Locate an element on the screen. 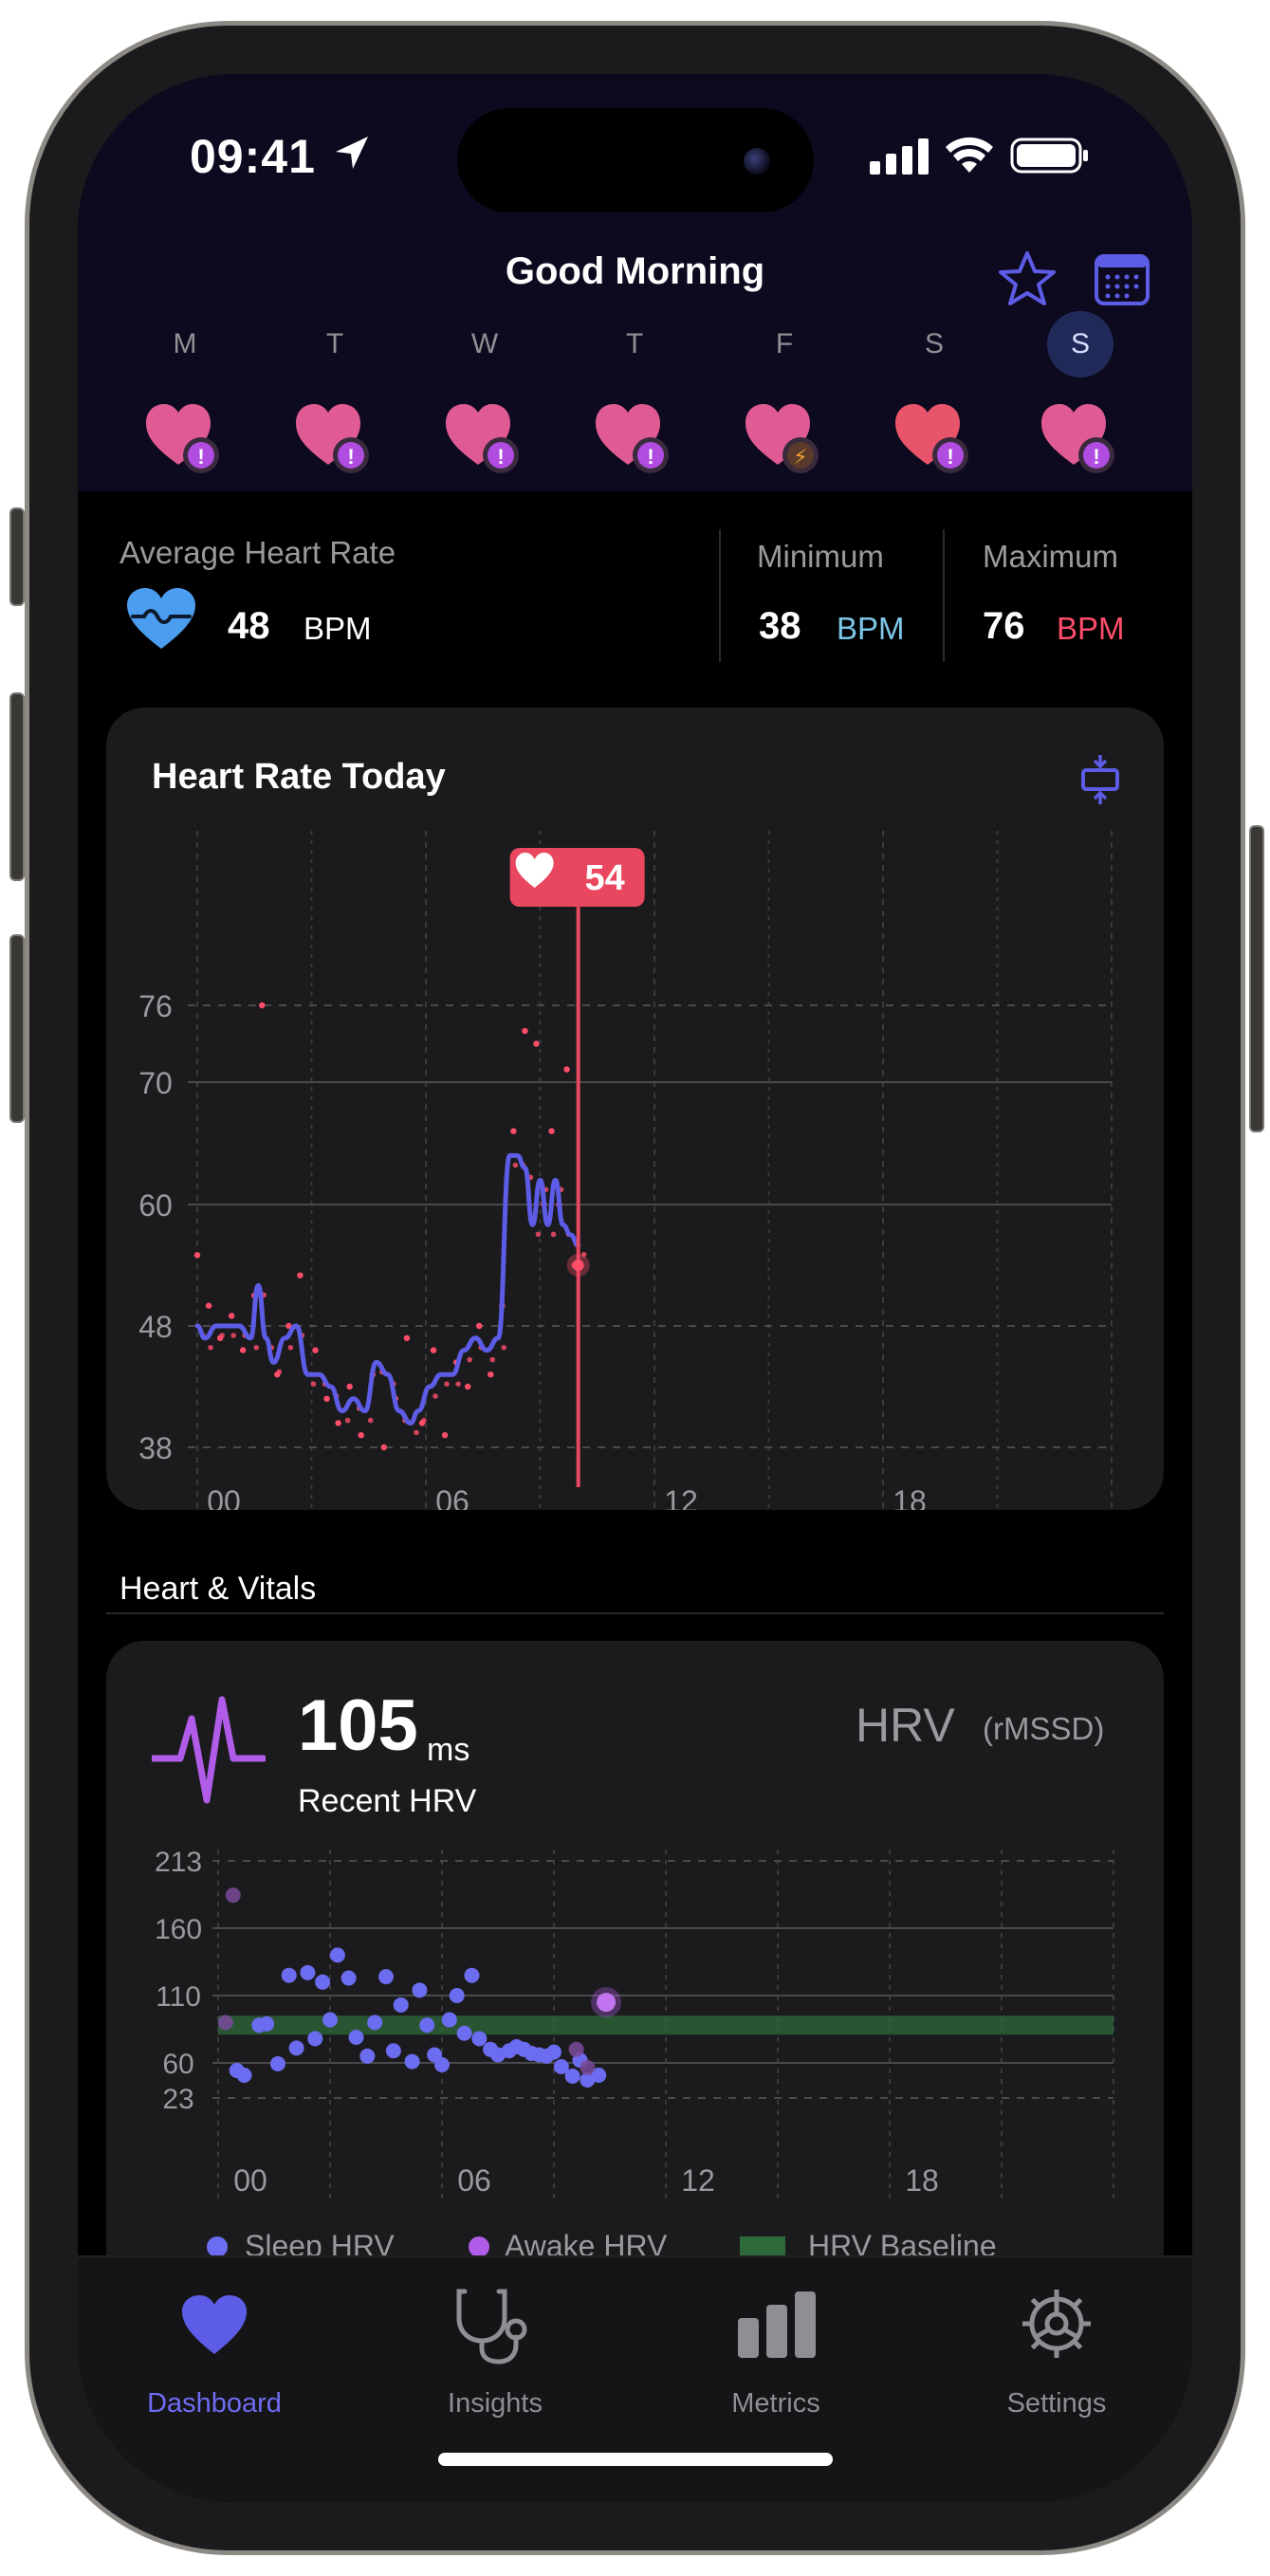  heart-rate-card-title: Heart Rate Today is located at coordinates (299, 777).